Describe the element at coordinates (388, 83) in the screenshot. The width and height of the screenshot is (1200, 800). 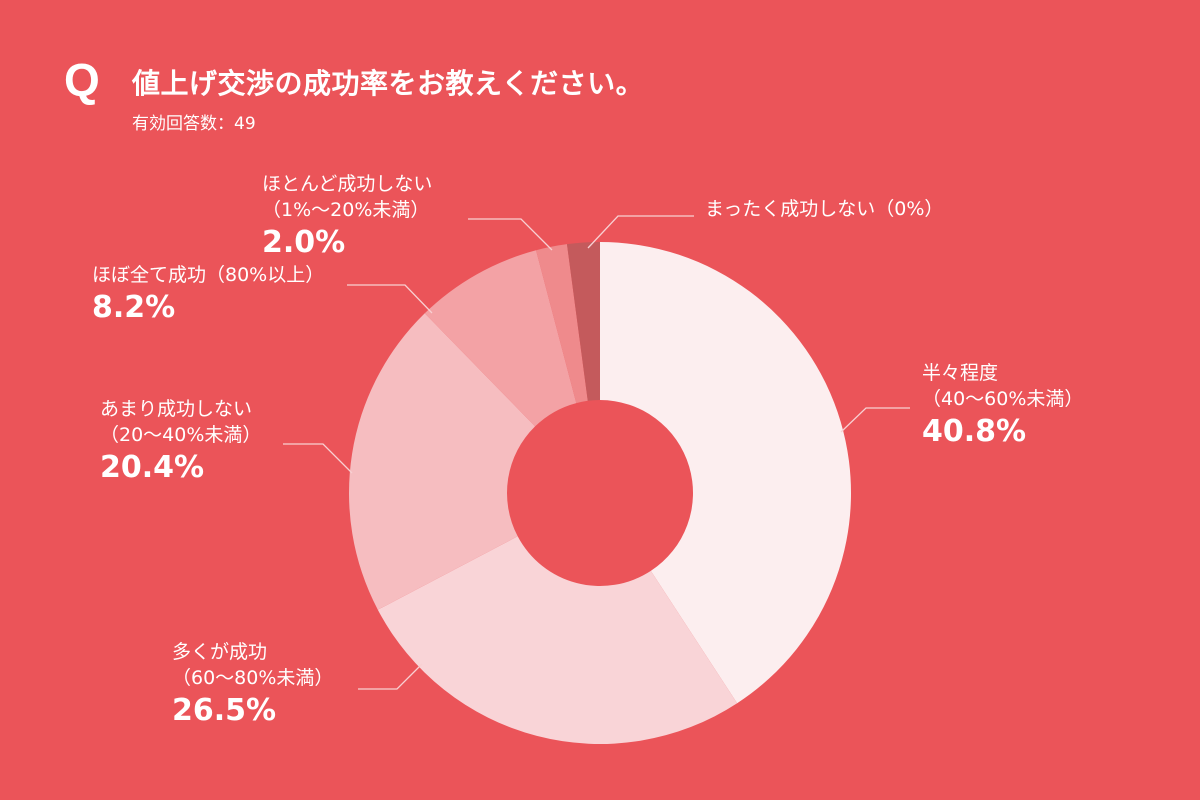
I see `chart-title: 値上げ交渉の成功率をお教えください。` at that location.